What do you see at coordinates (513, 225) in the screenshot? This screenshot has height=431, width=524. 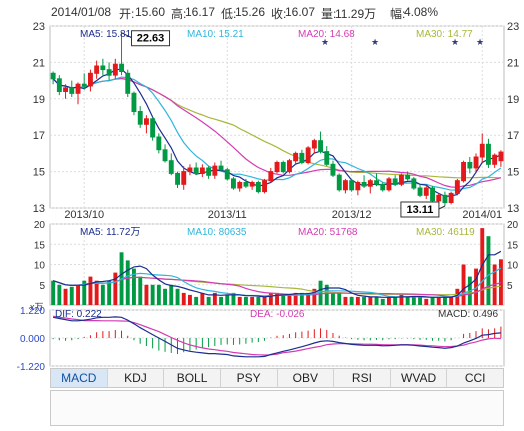 I see `volume-y-tick-right: 20` at bounding box center [513, 225].